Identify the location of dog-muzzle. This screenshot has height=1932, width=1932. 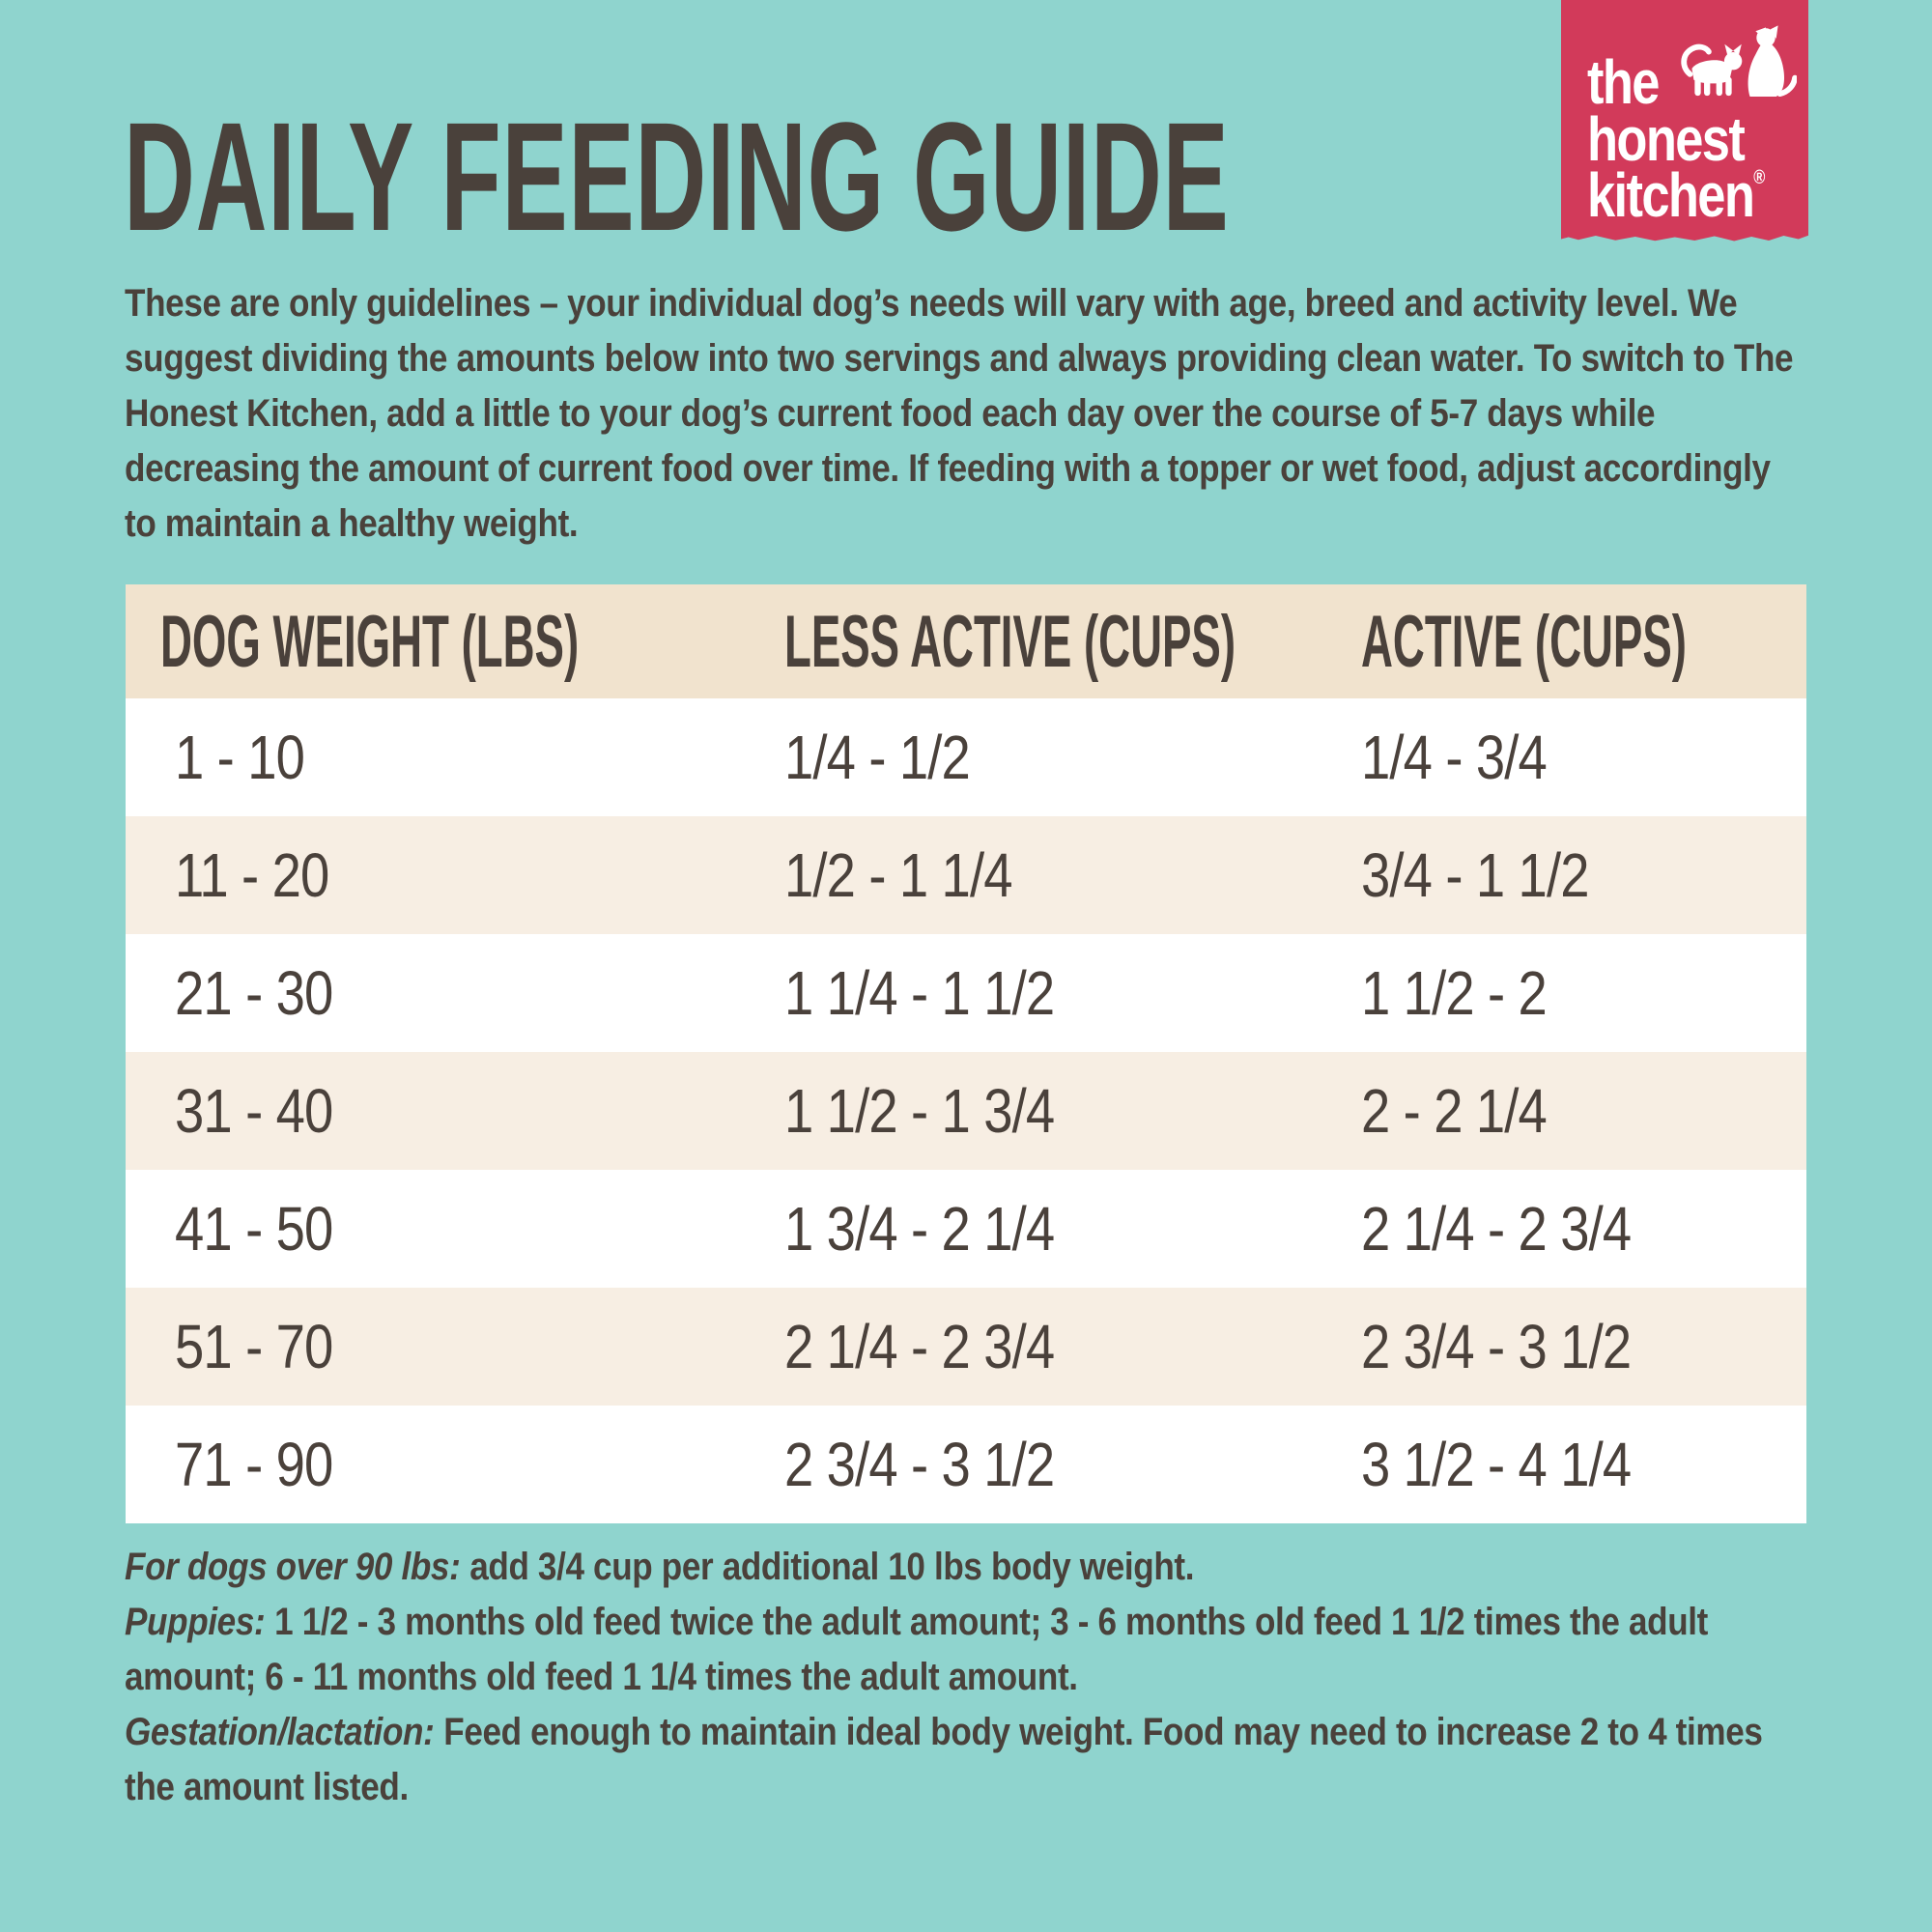
(1761, 33).